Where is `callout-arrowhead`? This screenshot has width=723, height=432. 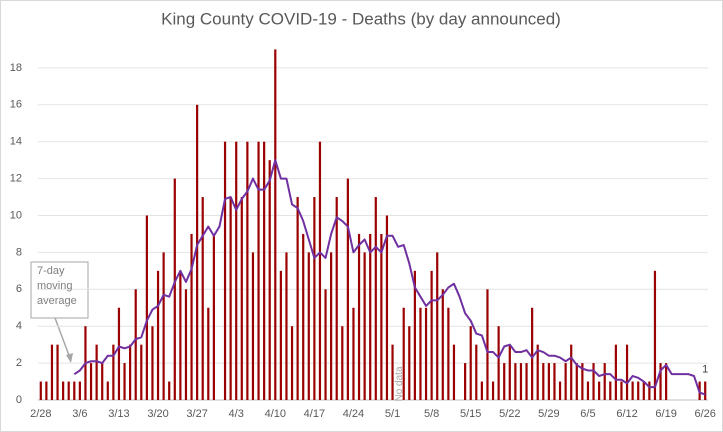
callout-arrowhead is located at coordinates (69, 358).